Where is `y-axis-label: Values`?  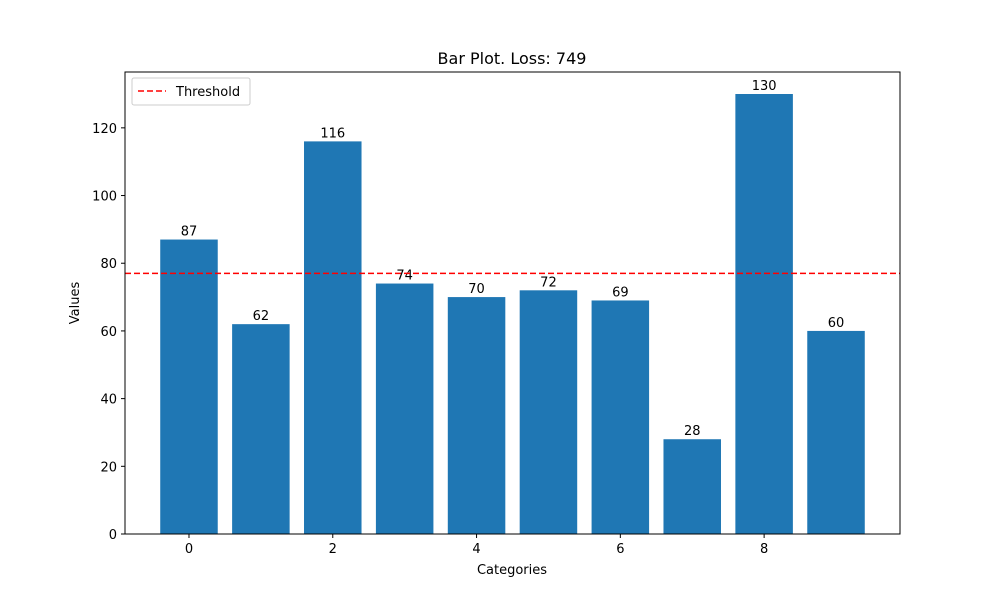 y-axis-label: Values is located at coordinates (75, 303).